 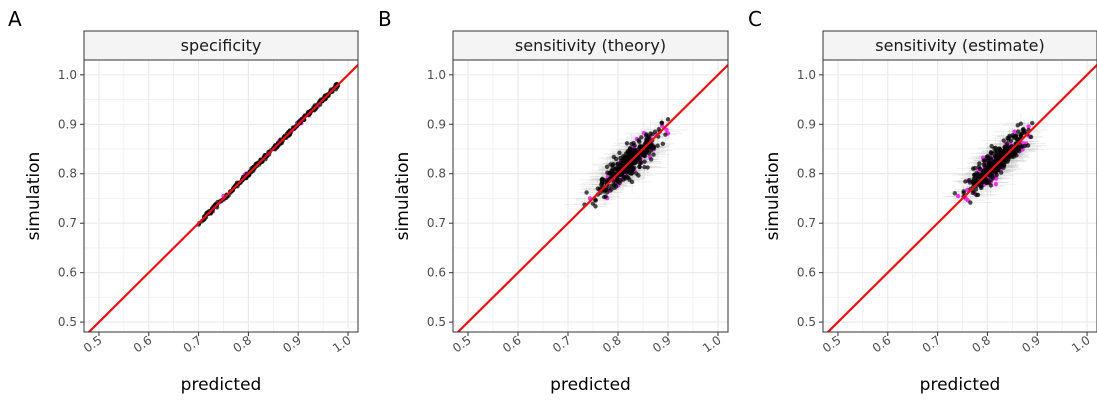 I want to click on y-tick-label: 0.7, so click(x=806, y=223).